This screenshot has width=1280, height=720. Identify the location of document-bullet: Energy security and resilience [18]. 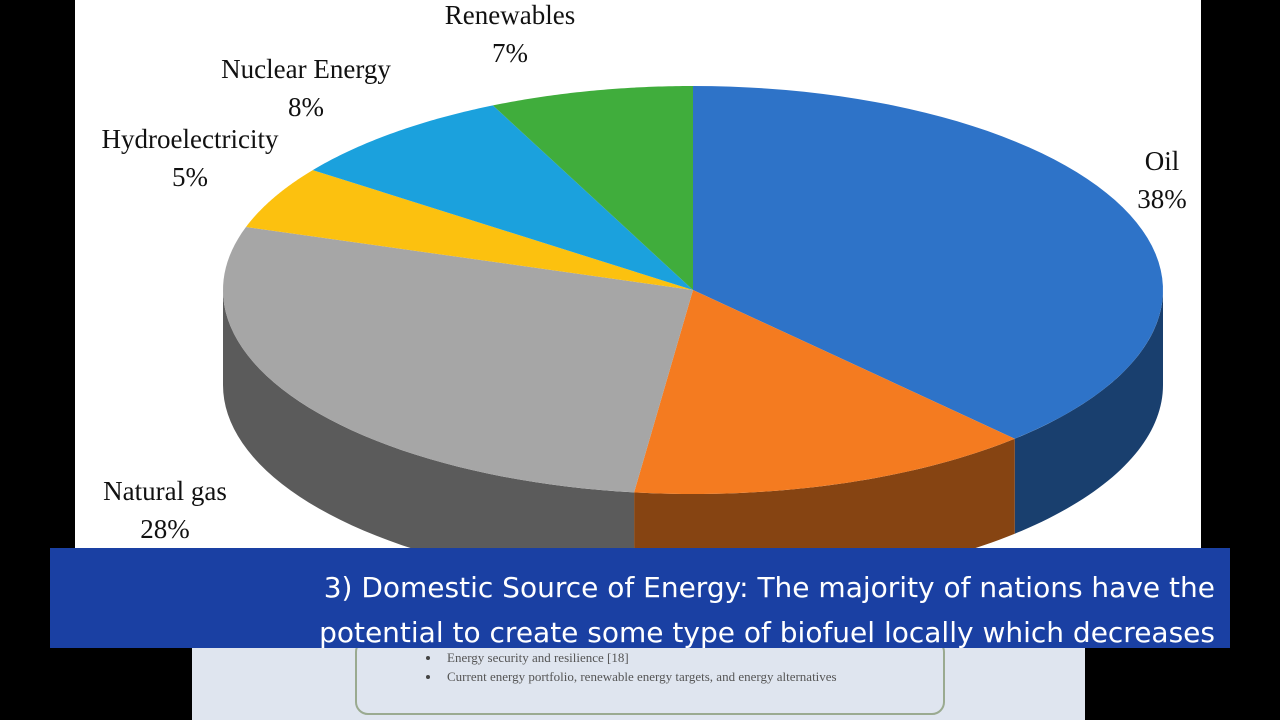
(538, 657).